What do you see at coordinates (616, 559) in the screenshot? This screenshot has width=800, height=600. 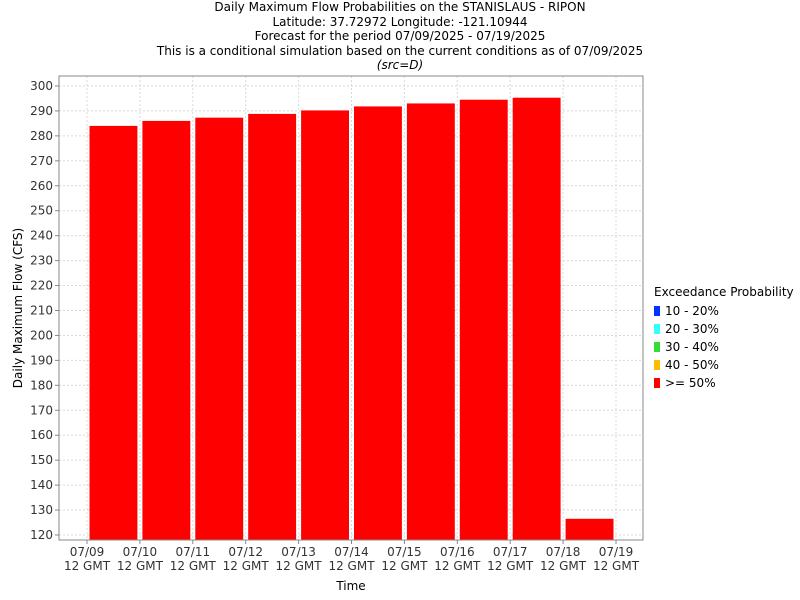 I see `x-tick-label: 07/19 12 GMT` at bounding box center [616, 559].